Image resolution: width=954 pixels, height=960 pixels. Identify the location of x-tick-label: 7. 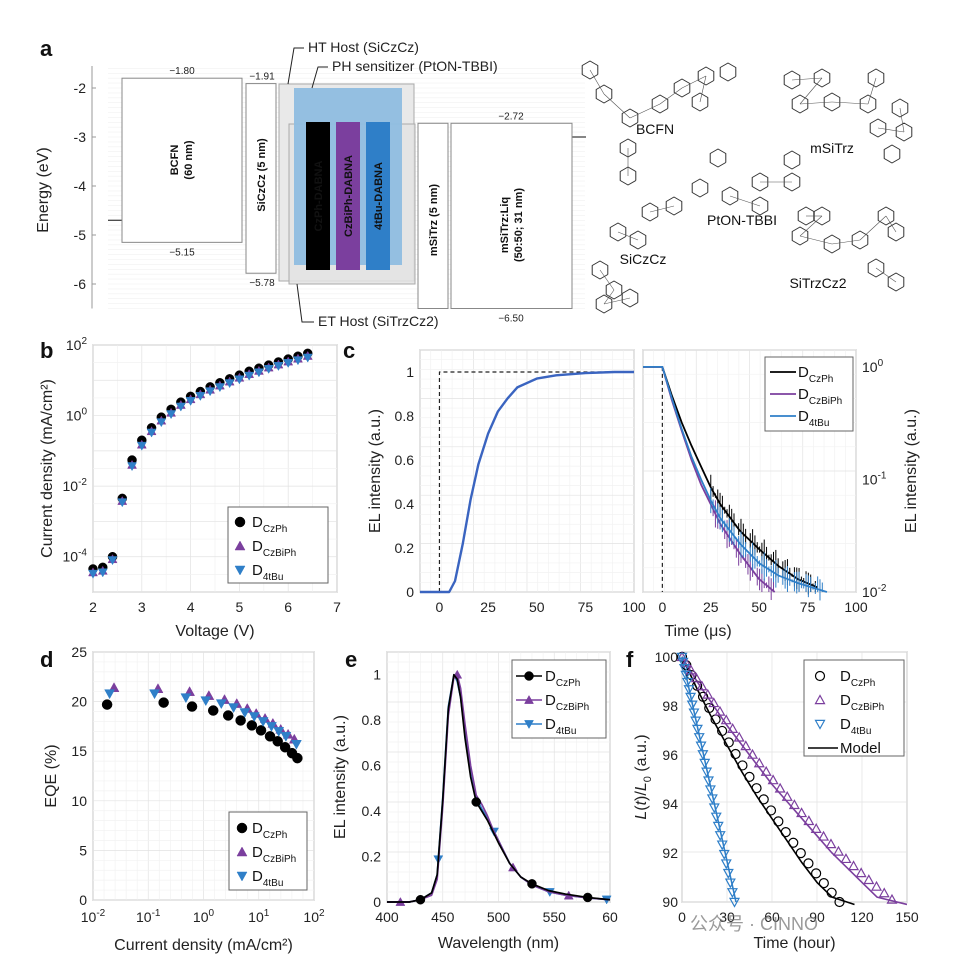
(337, 607).